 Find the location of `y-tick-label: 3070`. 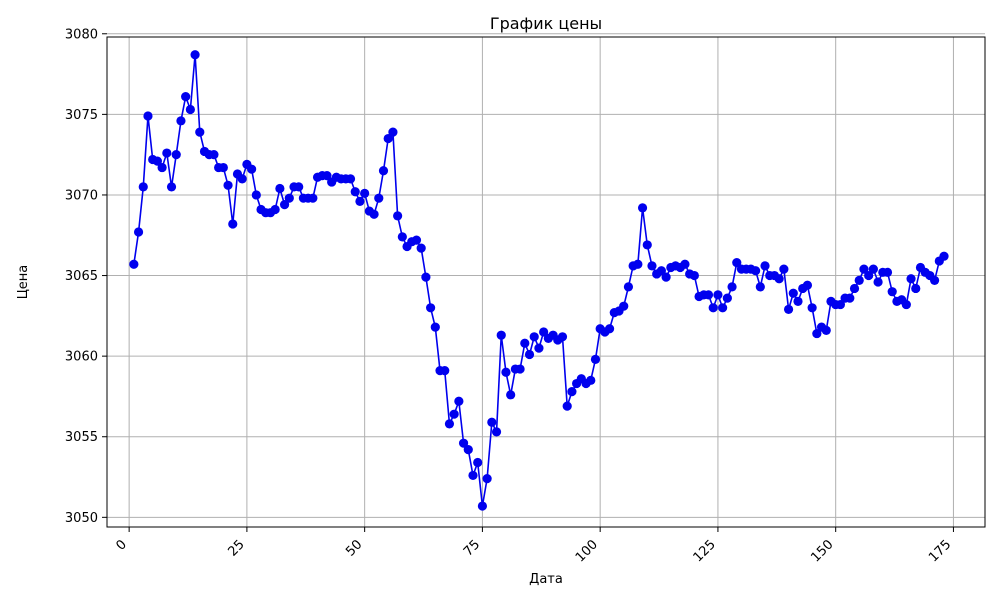

y-tick-label: 3070 is located at coordinates (81, 195).